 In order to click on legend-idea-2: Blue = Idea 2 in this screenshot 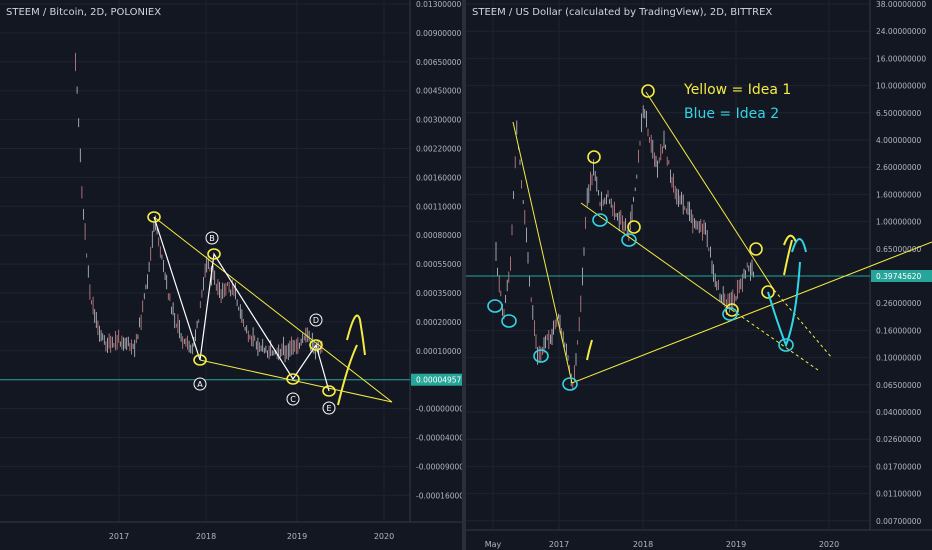, I will do `click(732, 114)`.